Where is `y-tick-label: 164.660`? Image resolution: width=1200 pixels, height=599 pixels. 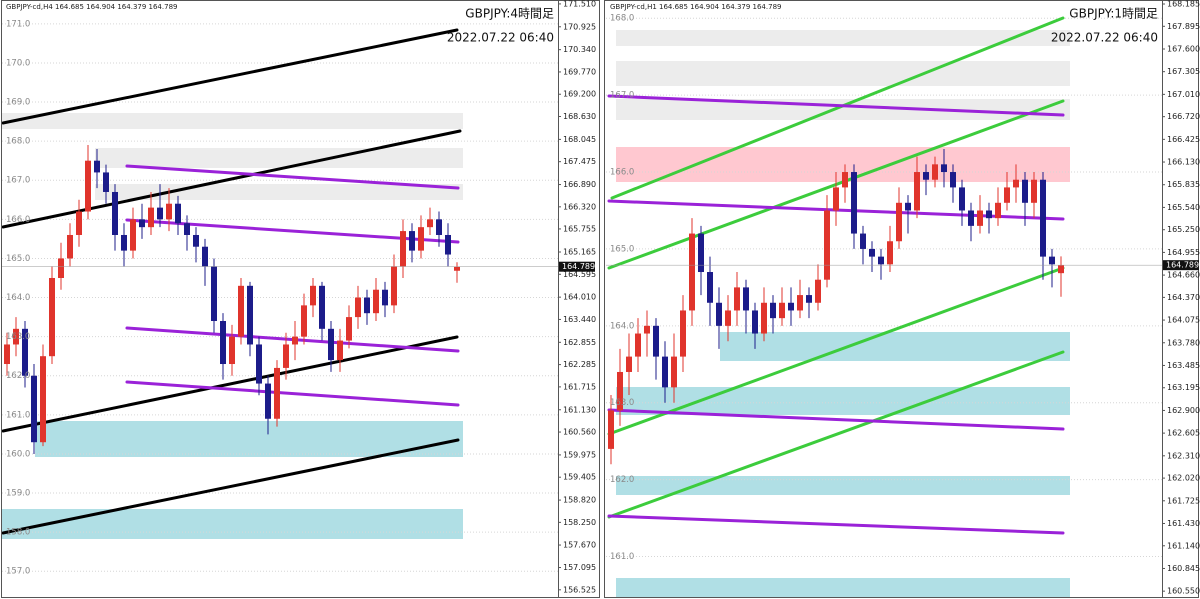 y-tick-label: 164.660 is located at coordinates (1183, 275).